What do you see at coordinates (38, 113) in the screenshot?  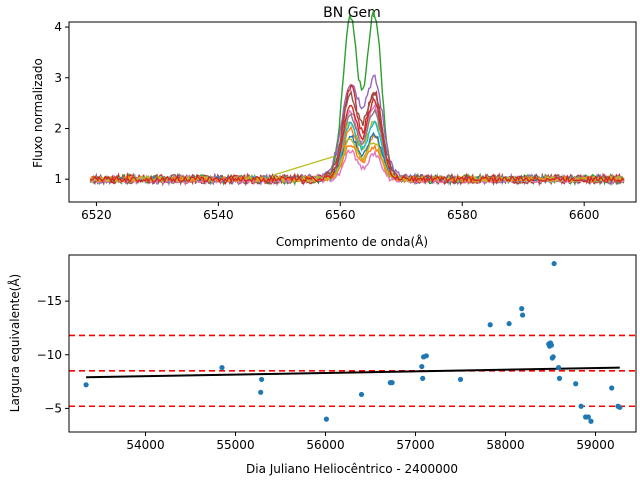 I see `top-y-axis-label: Fluxo normalizado` at bounding box center [38, 113].